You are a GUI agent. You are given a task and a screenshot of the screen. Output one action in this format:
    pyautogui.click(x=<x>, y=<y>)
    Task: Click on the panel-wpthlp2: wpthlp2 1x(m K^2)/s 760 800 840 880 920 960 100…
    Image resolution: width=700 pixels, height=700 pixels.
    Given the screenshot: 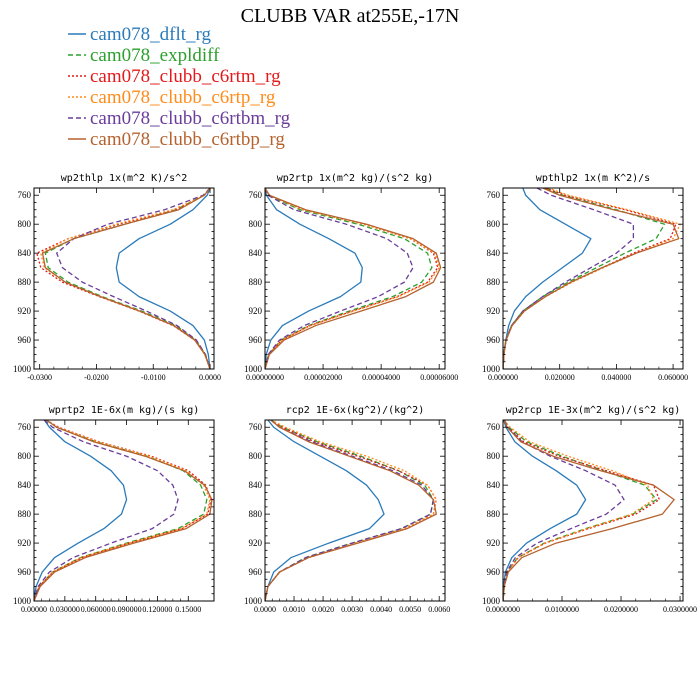 What is the action you would take?
    pyautogui.click(x=585, y=277)
    